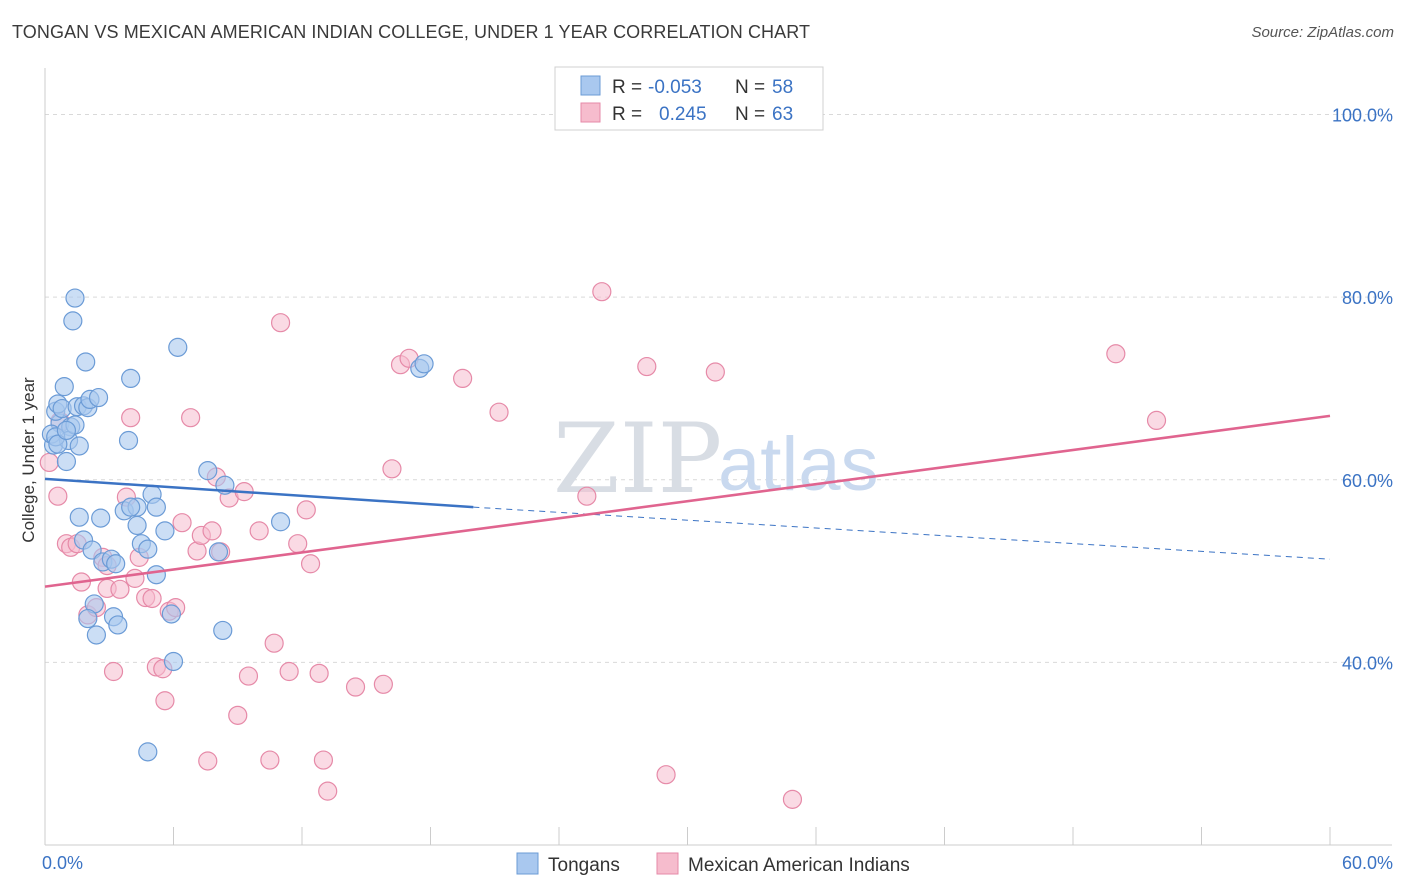 The width and height of the screenshot is (1406, 892). Describe the element at coordinates (62, 863) in the screenshot. I see `x-tick-label: 0.0%` at that location.